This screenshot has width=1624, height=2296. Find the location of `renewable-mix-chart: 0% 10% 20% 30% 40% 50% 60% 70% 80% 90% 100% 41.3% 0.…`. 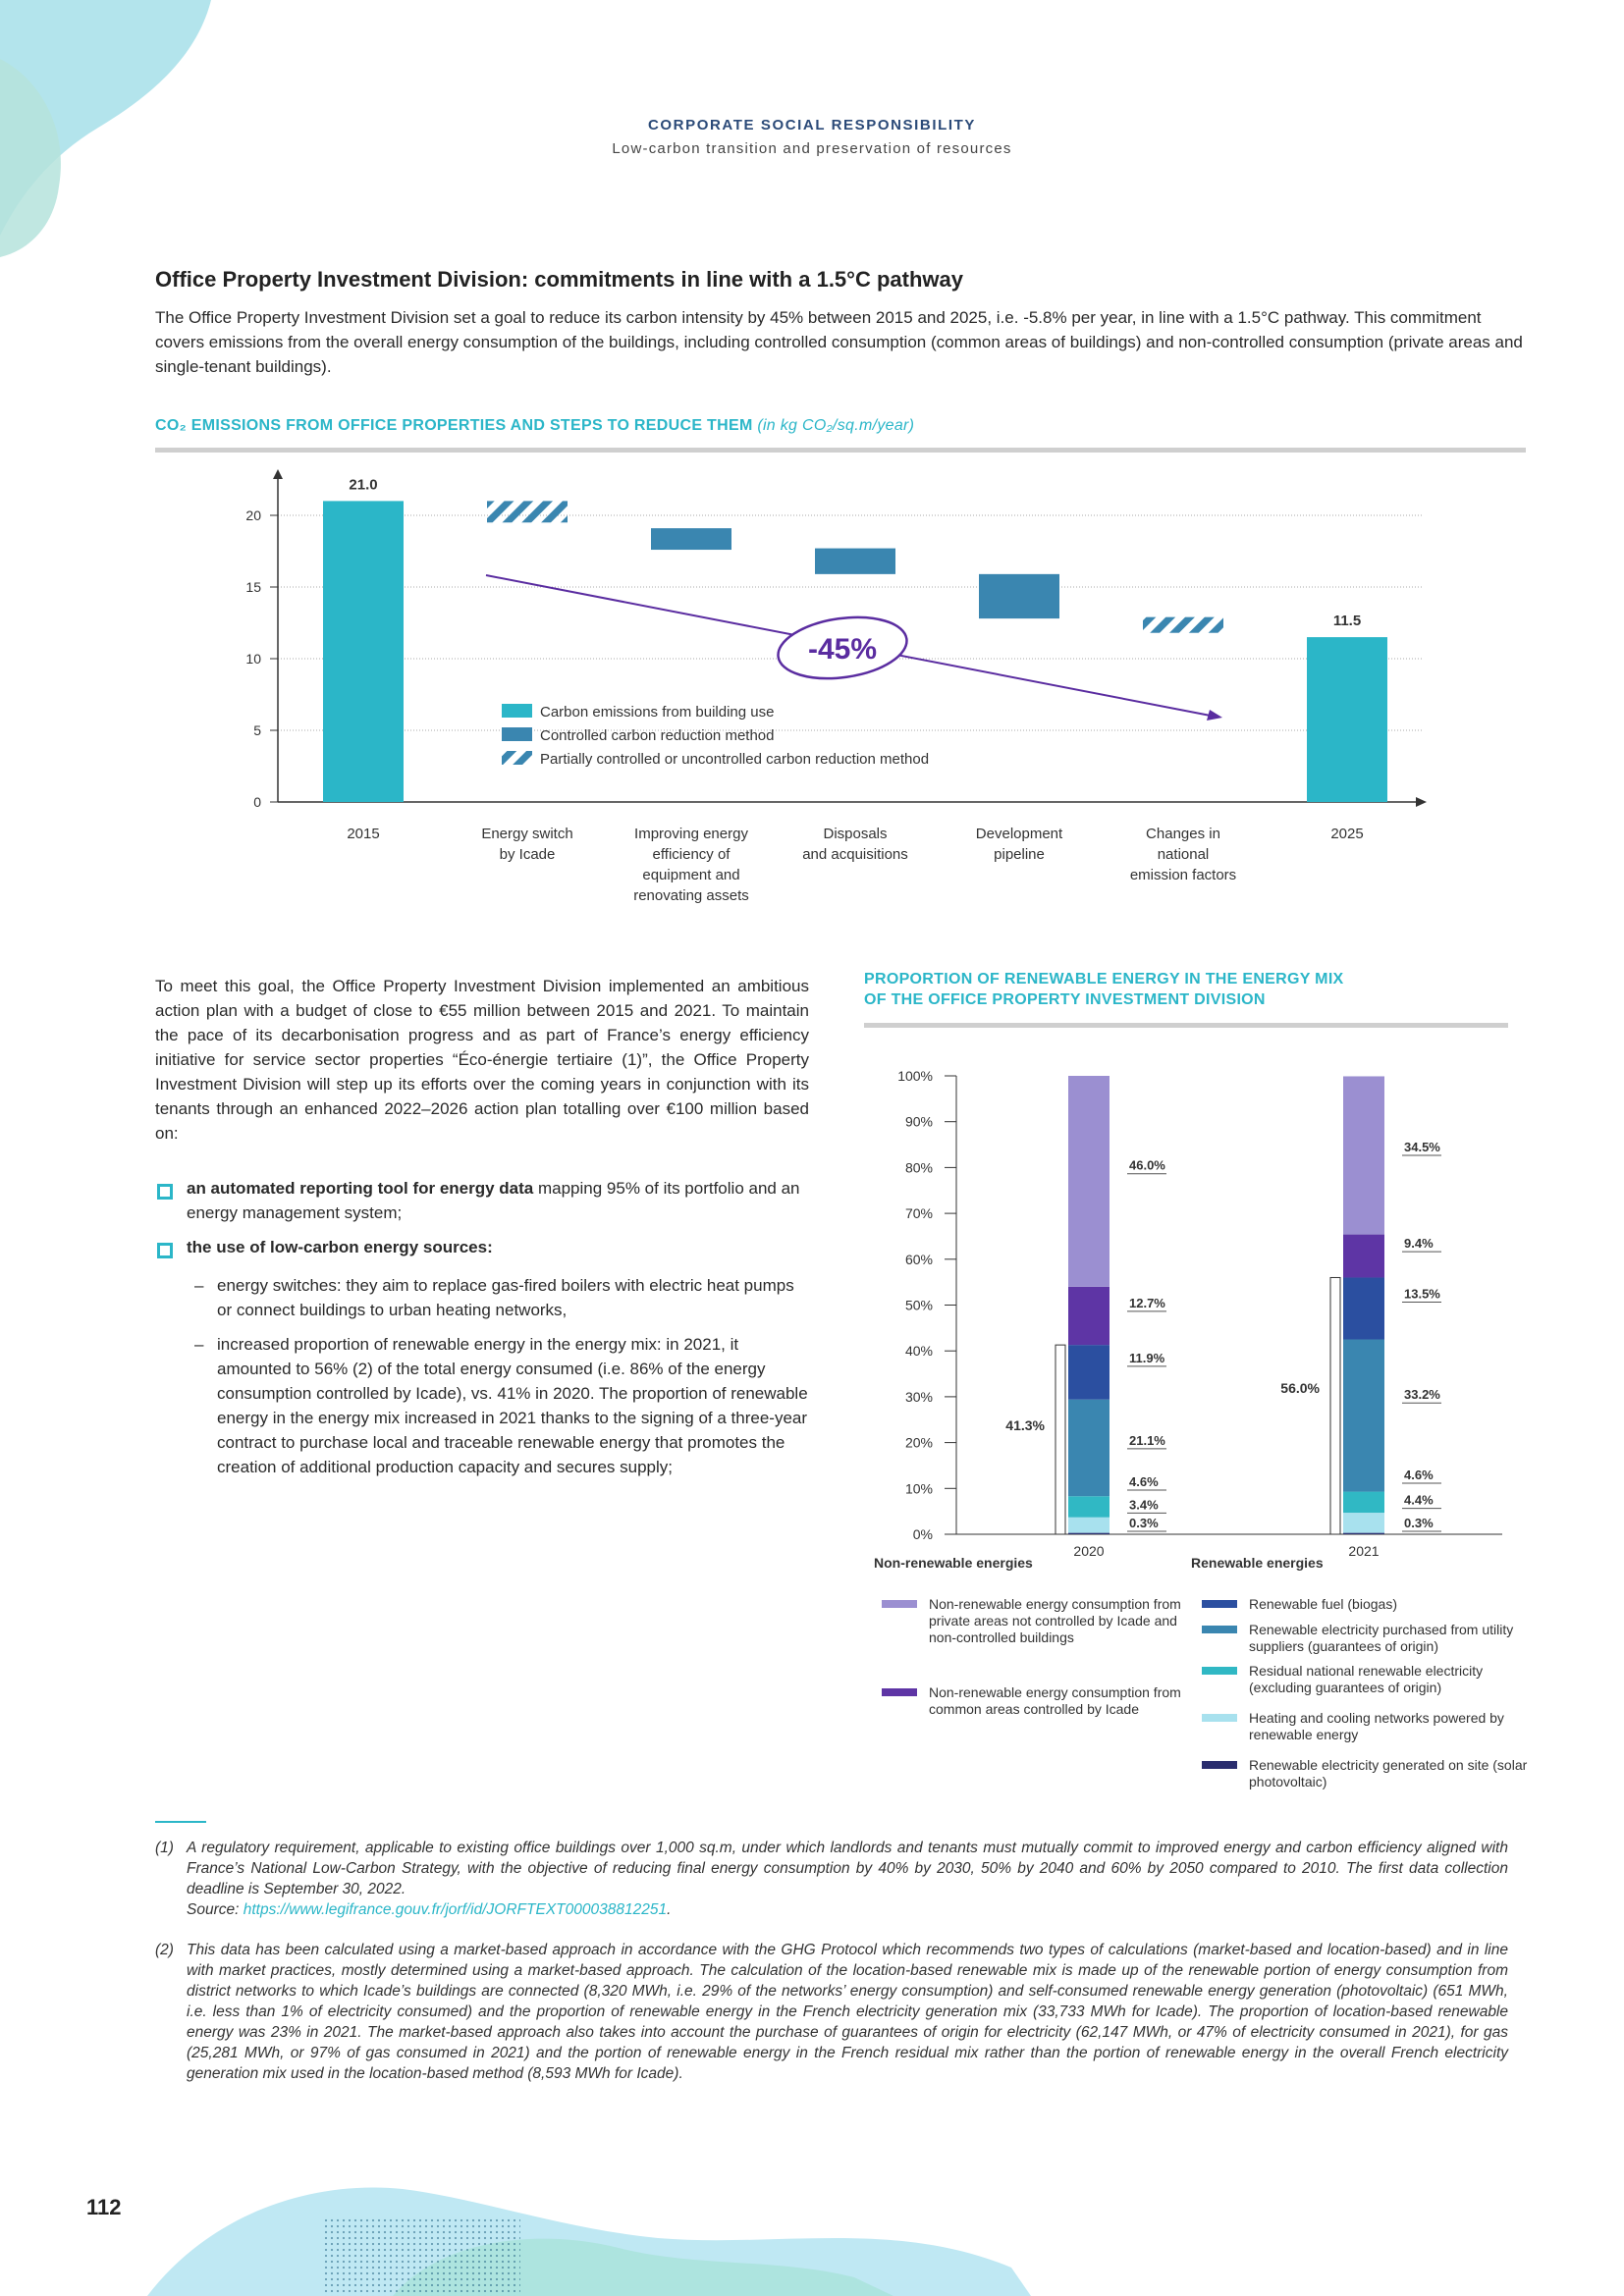

renewable-mix-chart: 0% 10% 20% 30% 40% 50% 60% 70% 80% 90% 100% 41.3% 0.… is located at coordinates (1199, 1314).